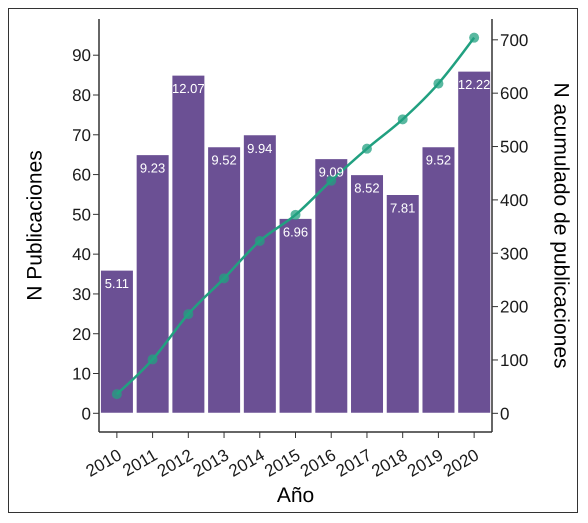 The image size is (588, 523). I want to click on y2-axis-title: N acumulado de publicaciones, so click(561, 225).